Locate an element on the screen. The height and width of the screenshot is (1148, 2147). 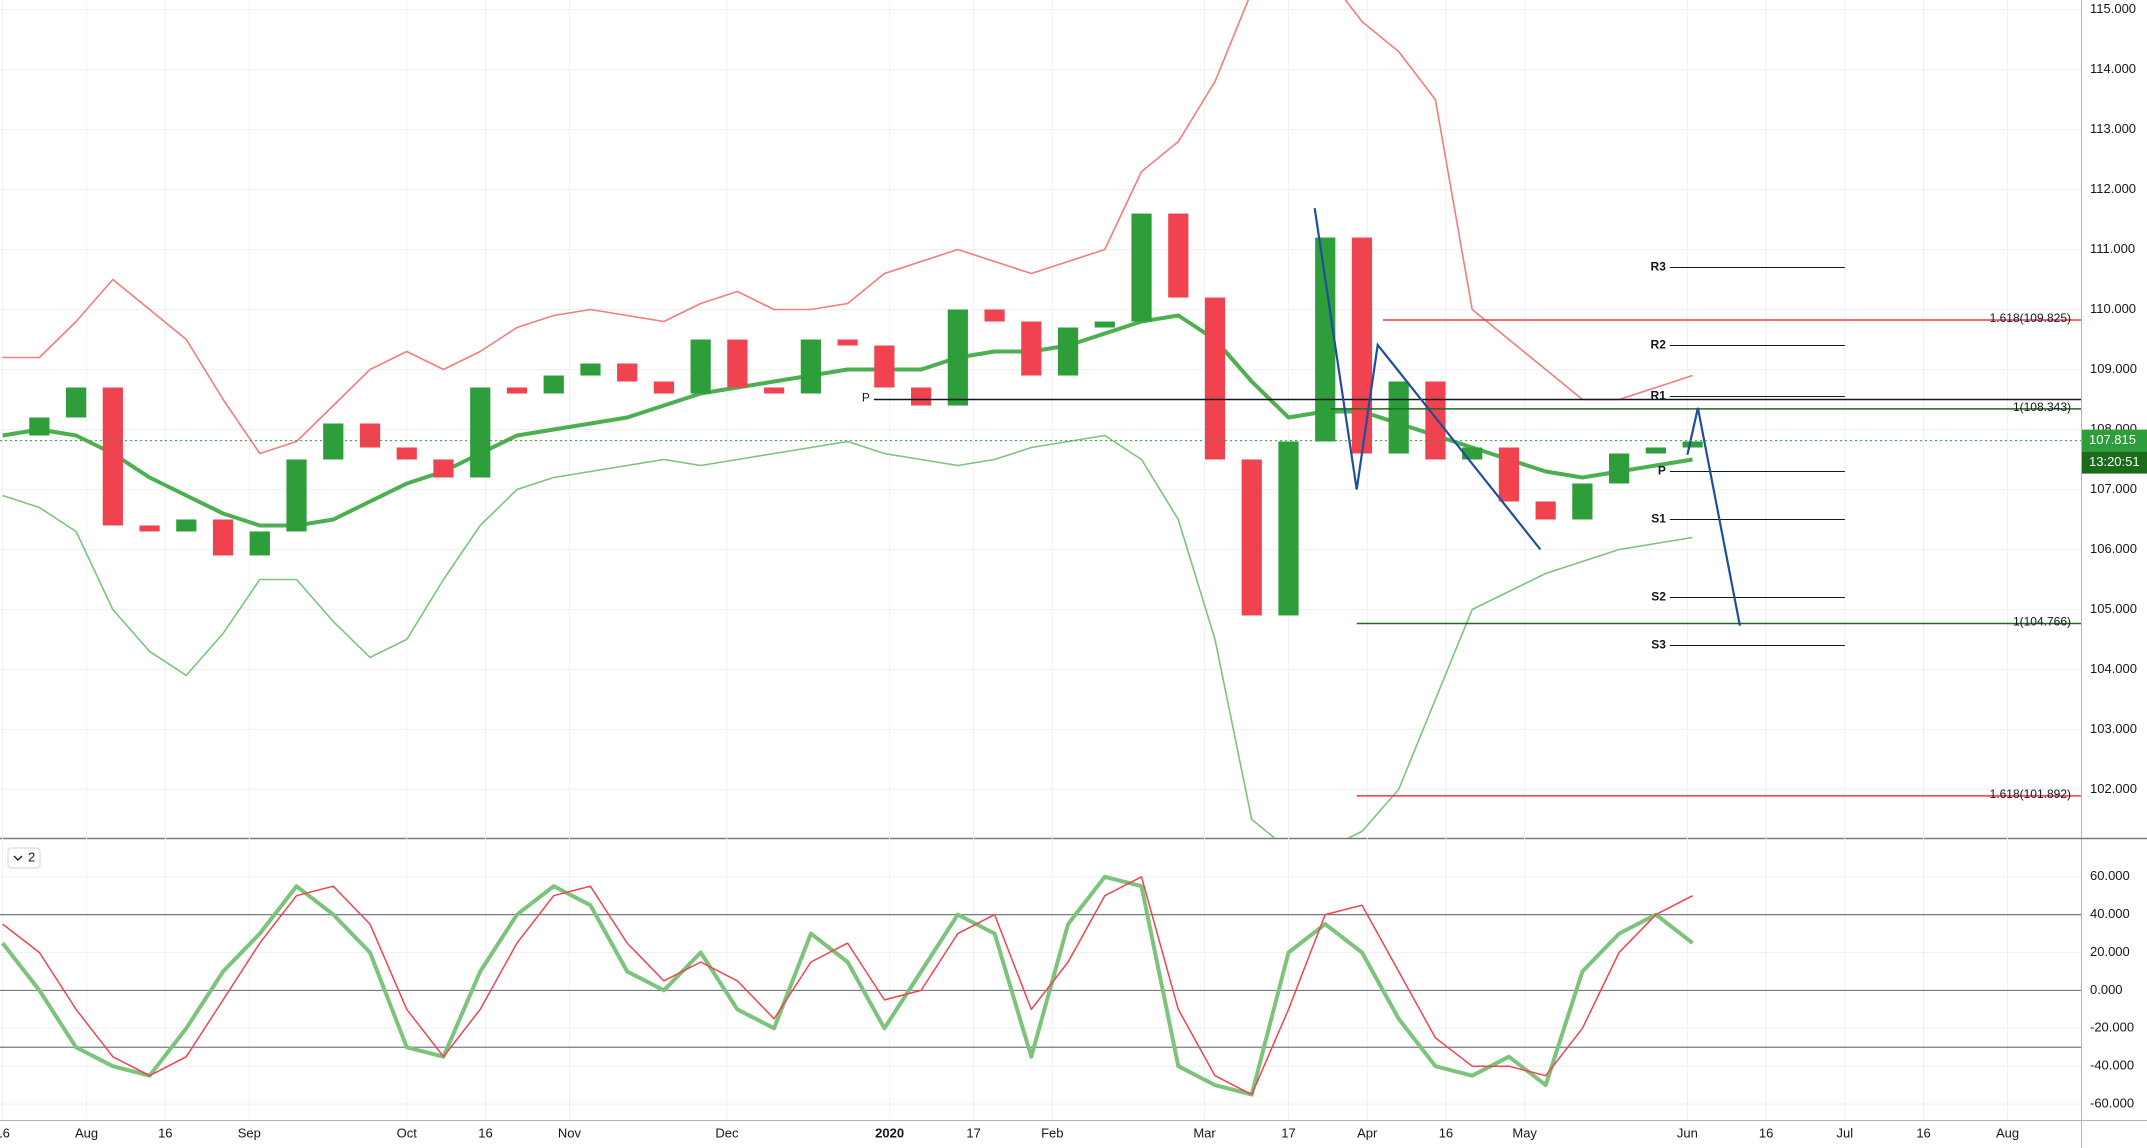
y-tick-label: 107.000 is located at coordinates (2113, 488).